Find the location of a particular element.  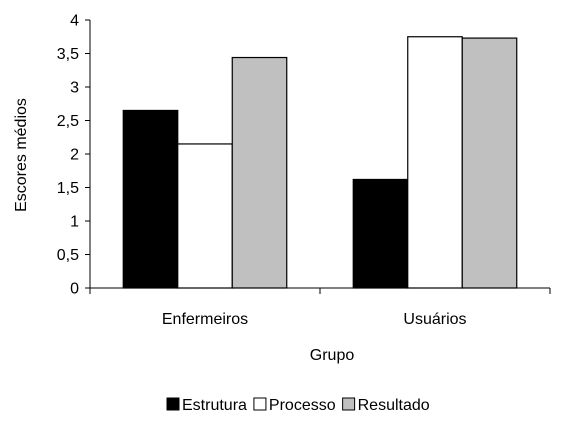

legend: Estrutura Processo Resultado is located at coordinates (298, 405).